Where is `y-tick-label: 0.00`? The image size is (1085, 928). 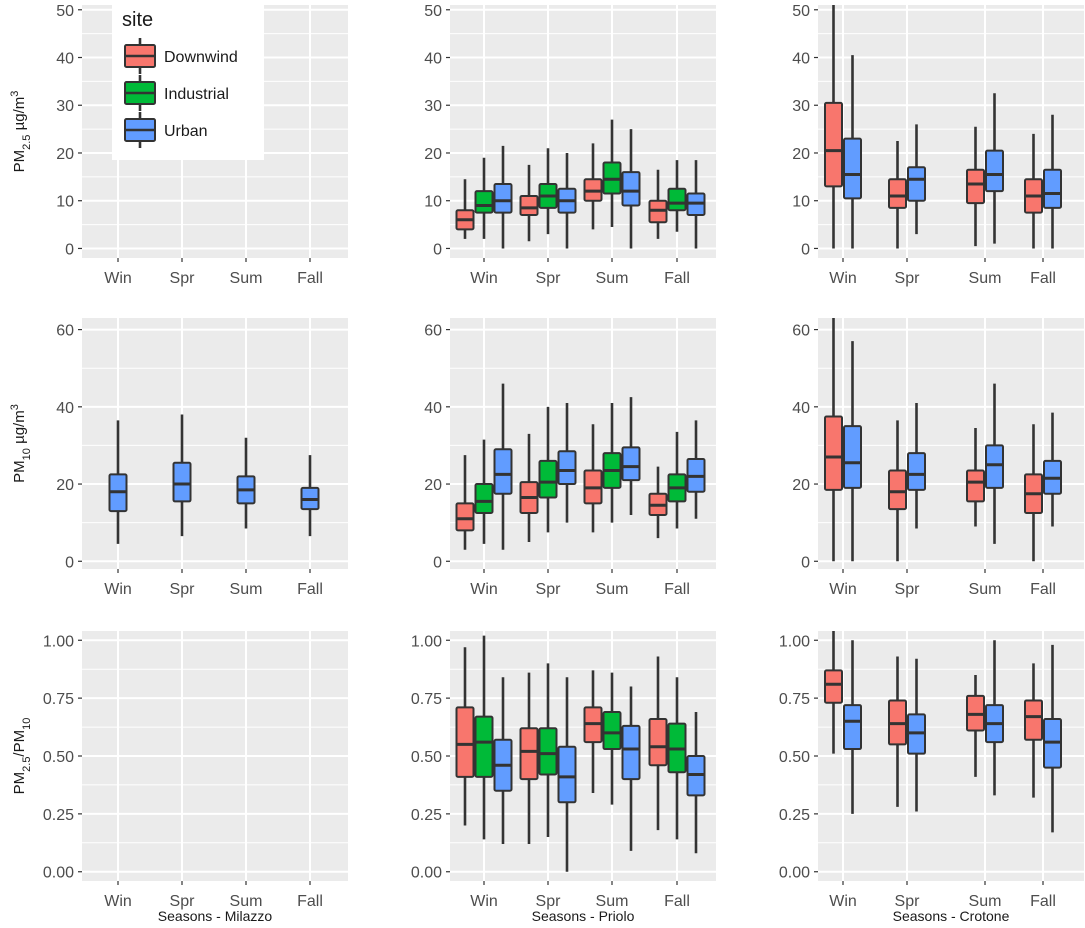 y-tick-label: 0.00 is located at coordinates (426, 873).